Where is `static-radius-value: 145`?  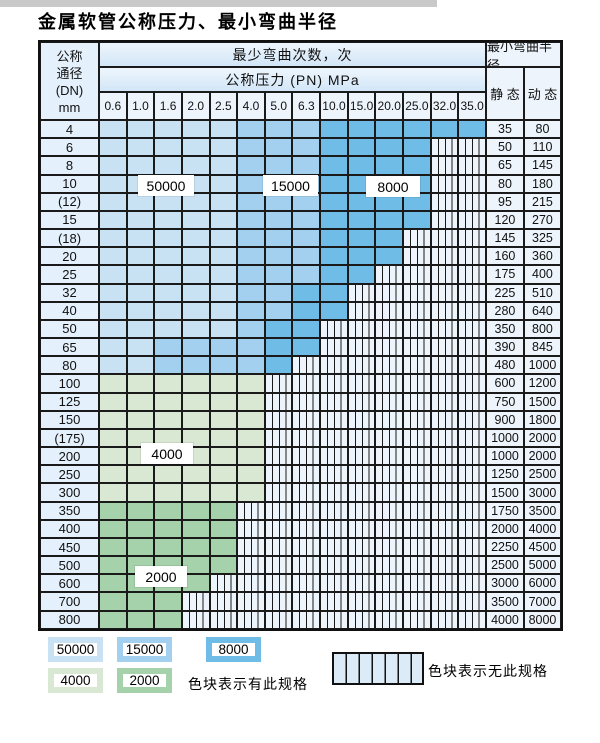
static-radius-value: 145 is located at coordinates (504, 238).